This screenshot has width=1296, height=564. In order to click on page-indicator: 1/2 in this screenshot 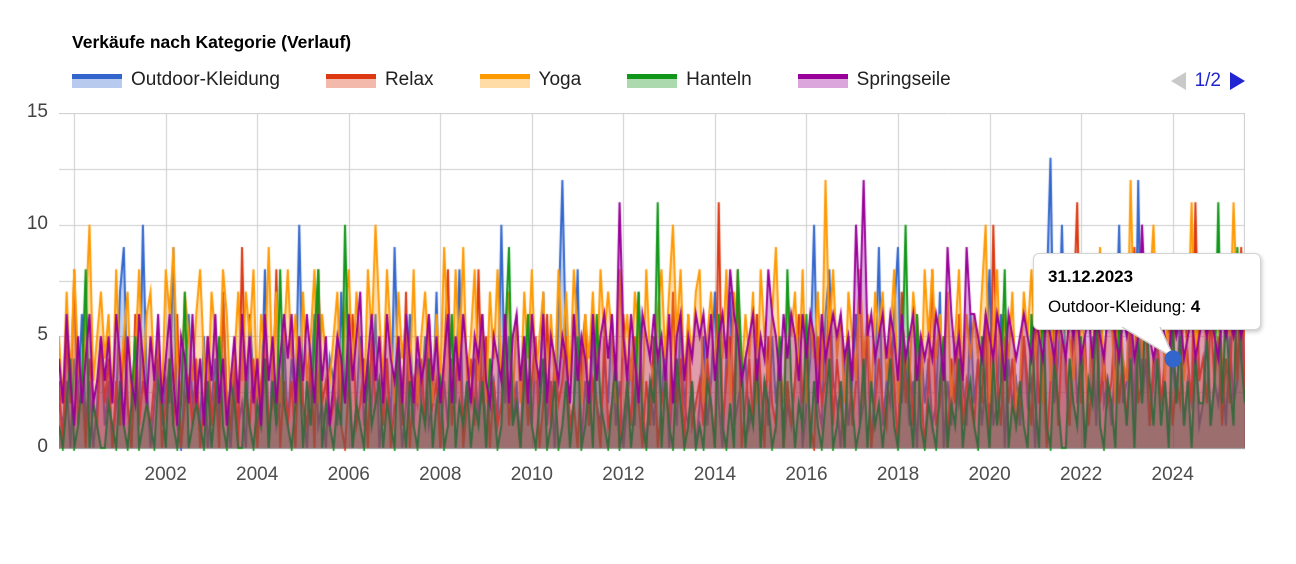, I will do `click(1207, 80)`.